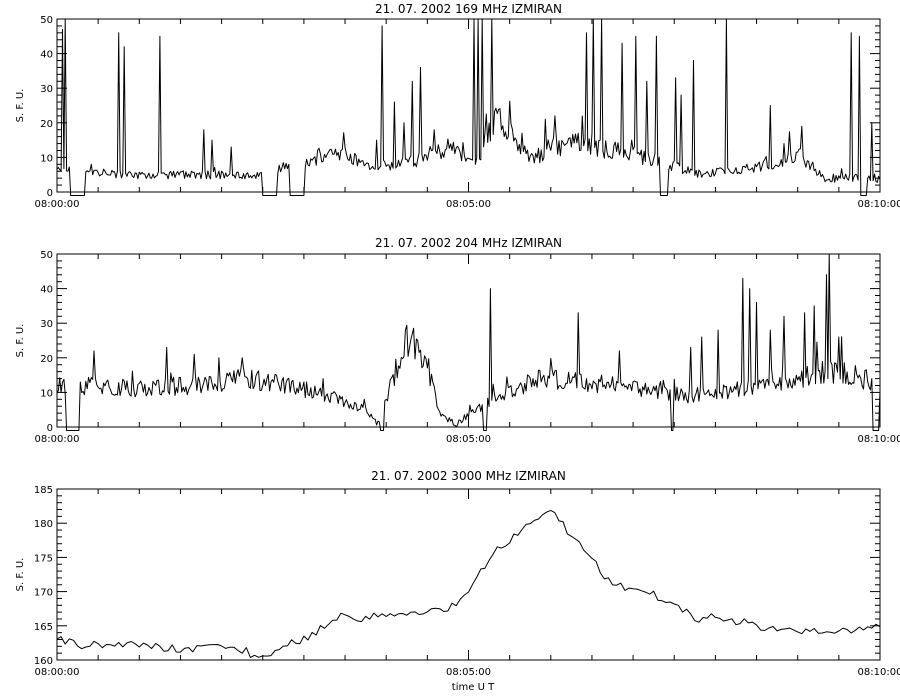 The width and height of the screenshot is (900, 700). Describe the element at coordinates (43, 558) in the screenshot. I see `y-tick-label: 175` at that location.